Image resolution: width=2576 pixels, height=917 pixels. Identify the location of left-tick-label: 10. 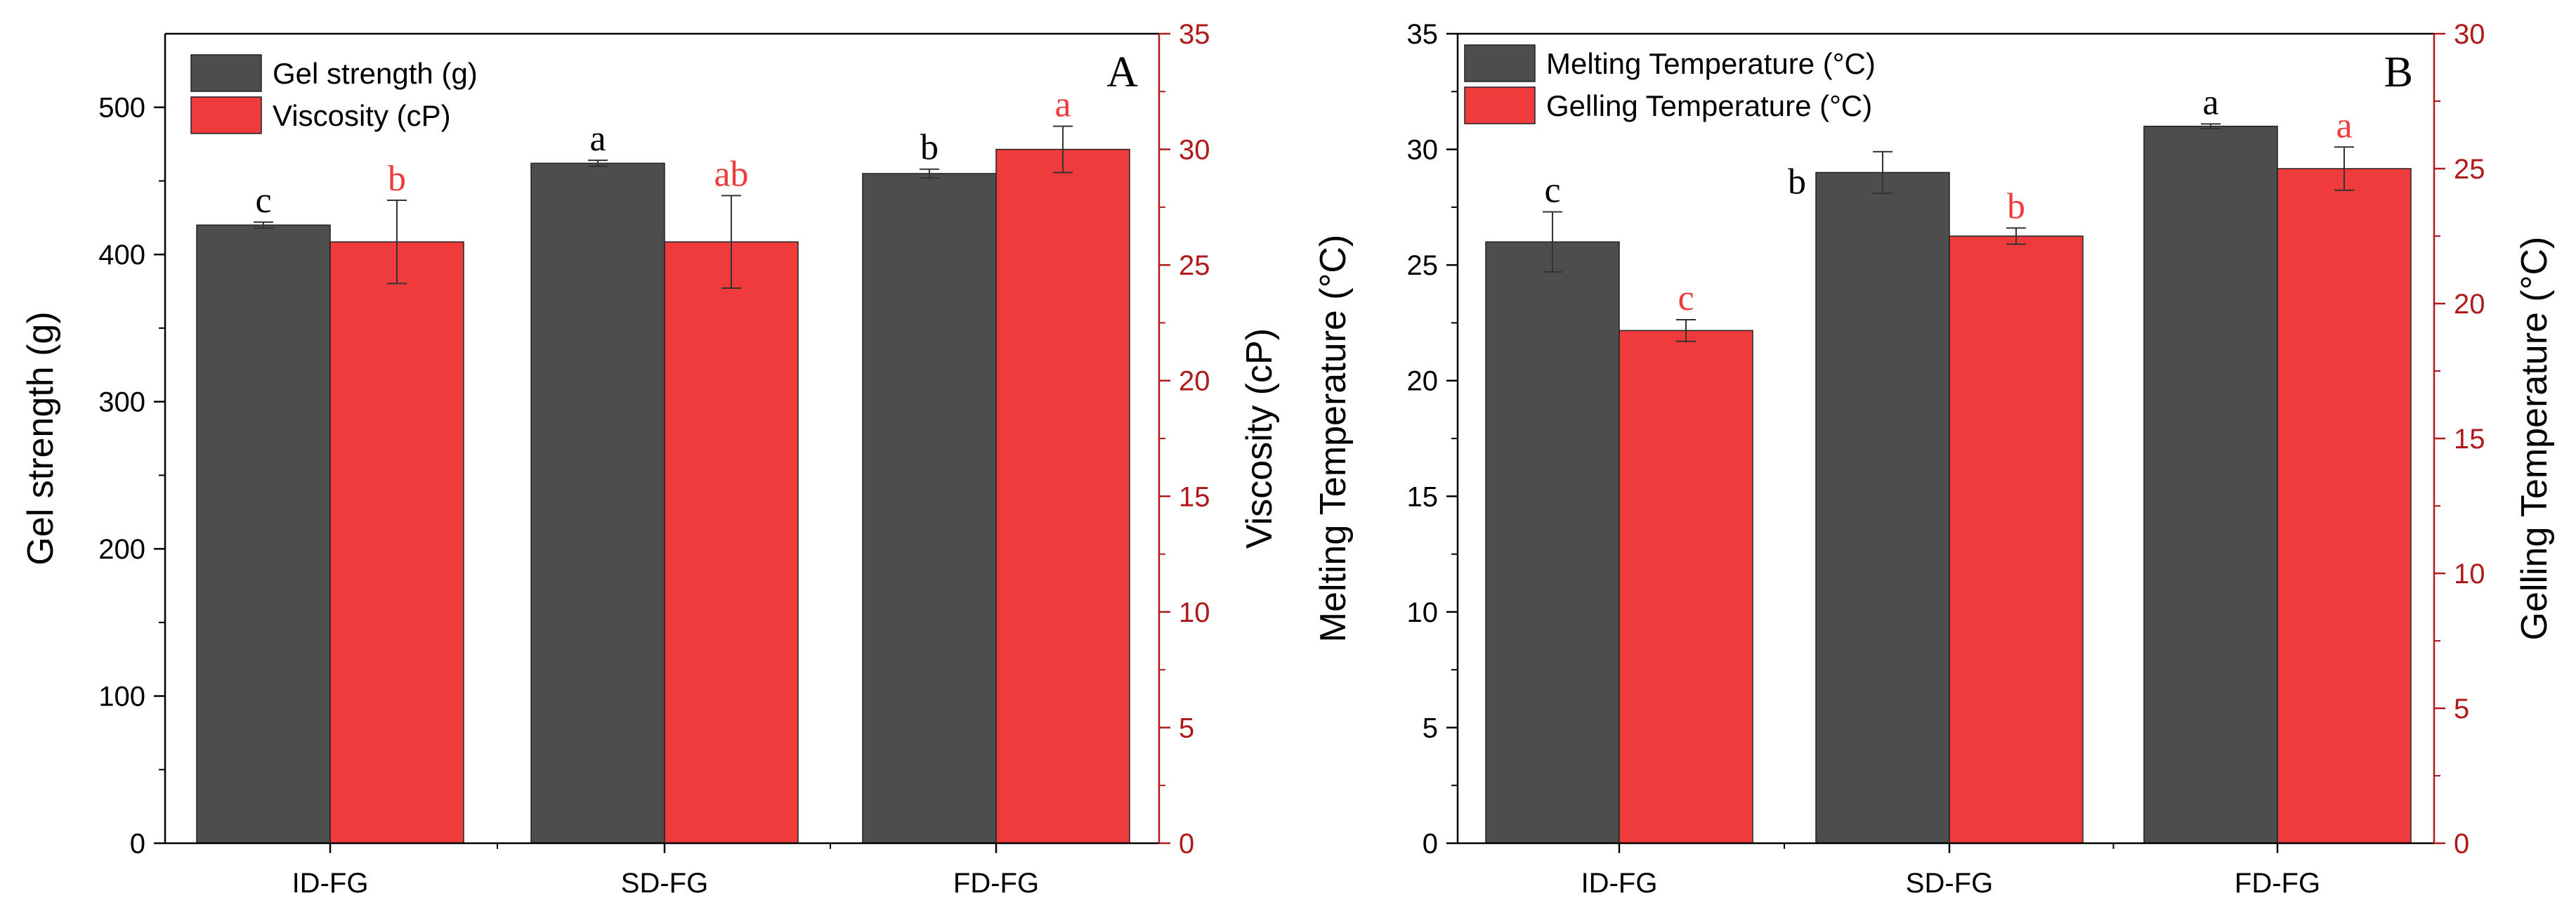
(1423, 612).